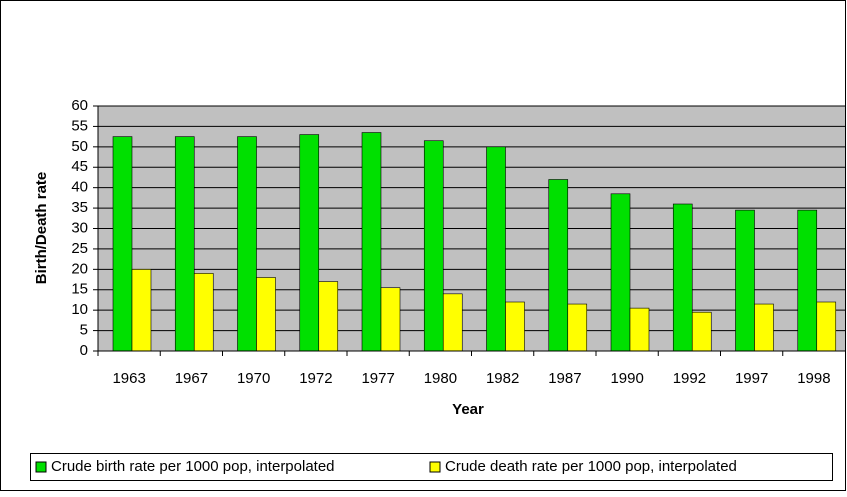 This screenshot has height=497, width=847. What do you see at coordinates (751, 378) in the screenshot?
I see `x-tick-label: 1997` at bounding box center [751, 378].